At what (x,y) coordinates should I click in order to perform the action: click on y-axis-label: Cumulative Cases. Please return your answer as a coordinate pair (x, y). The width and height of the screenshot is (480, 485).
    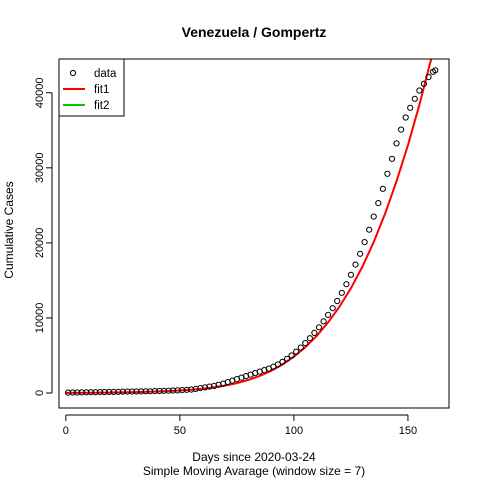
    Looking at the image, I should click on (9, 229).